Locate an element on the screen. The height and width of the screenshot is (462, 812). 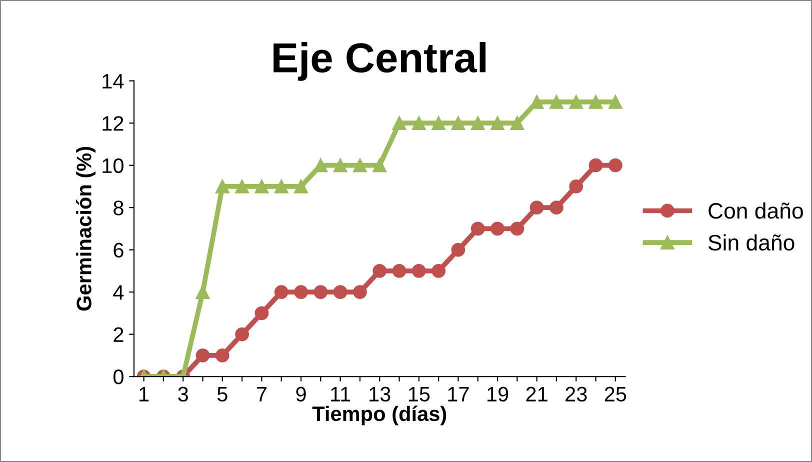
x-tick-label: 23 is located at coordinates (576, 394).